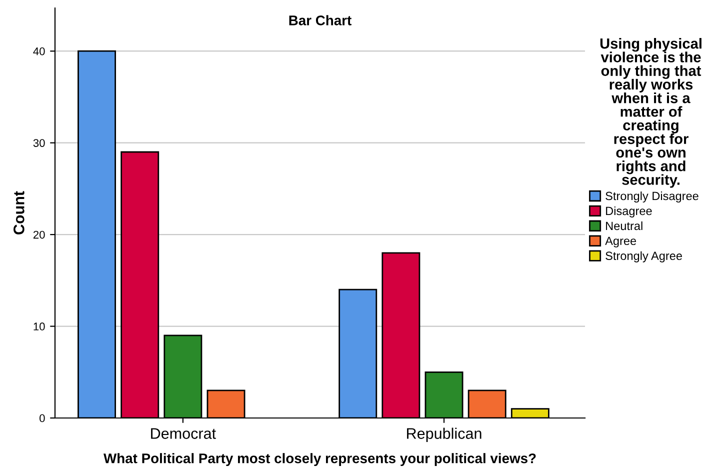  What do you see at coordinates (620, 242) in the screenshot?
I see `legend-label: Agree` at bounding box center [620, 242].